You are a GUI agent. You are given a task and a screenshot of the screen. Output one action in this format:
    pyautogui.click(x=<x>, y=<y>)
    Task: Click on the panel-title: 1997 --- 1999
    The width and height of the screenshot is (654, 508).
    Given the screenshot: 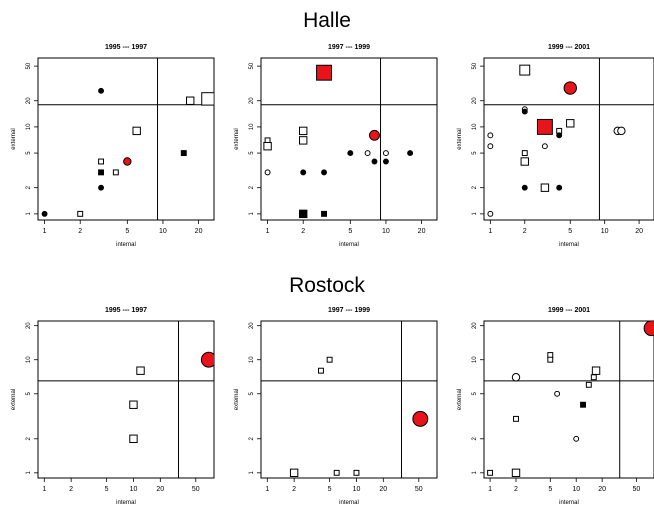 What is the action you would take?
    pyautogui.click(x=349, y=47)
    